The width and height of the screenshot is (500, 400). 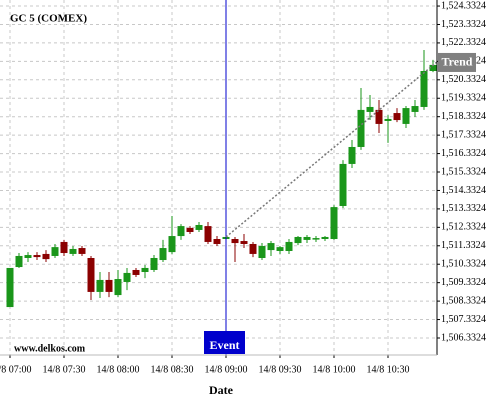 What do you see at coordinates (463, 116) in the screenshot?
I see `y-tick-label: 1,518.3324` at bounding box center [463, 116].